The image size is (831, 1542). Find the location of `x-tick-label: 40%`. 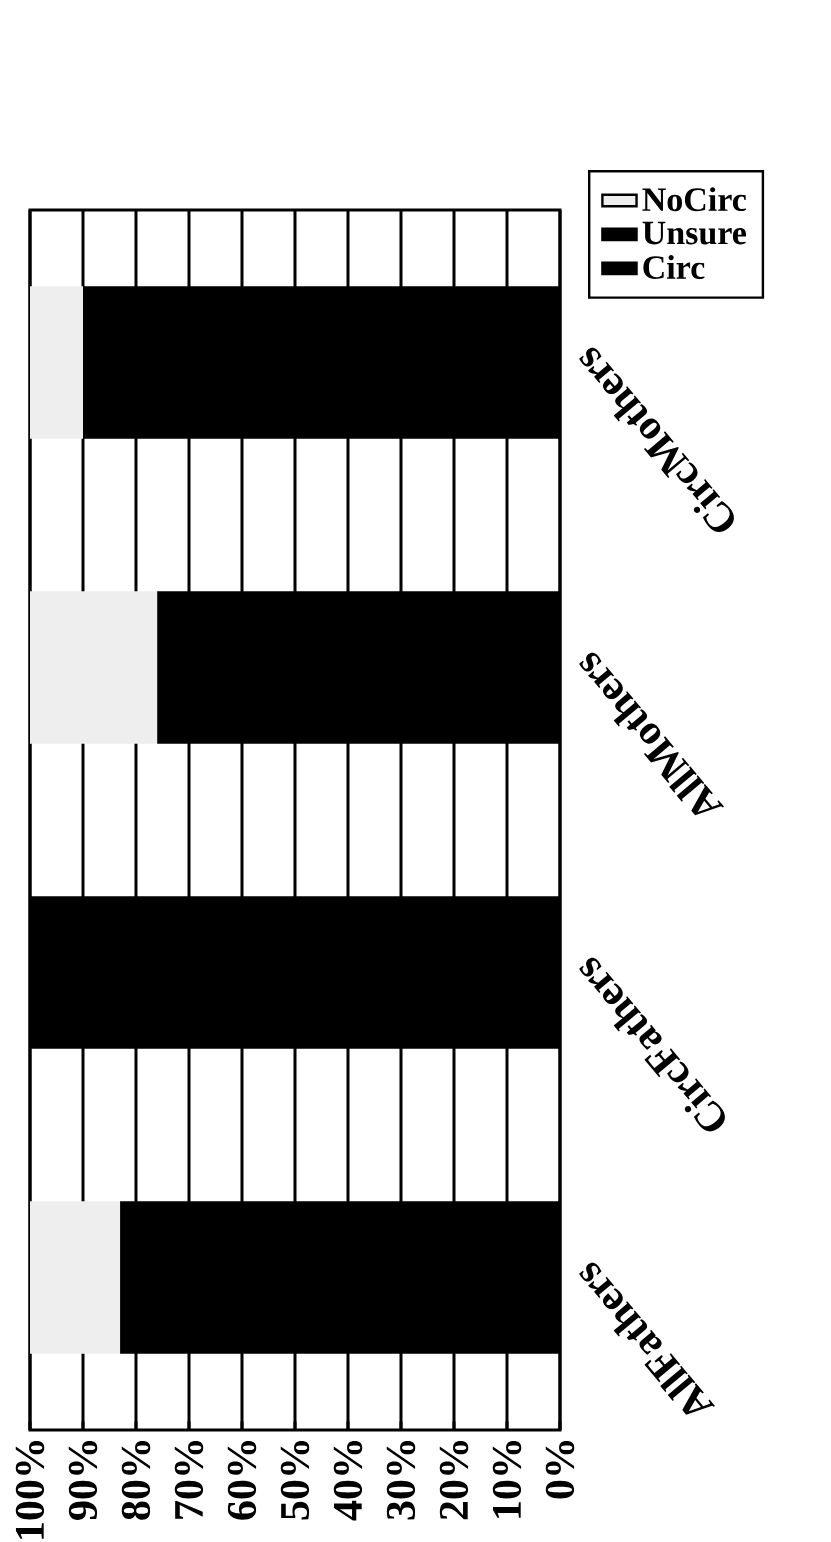

x-tick-label: 40% is located at coordinates (348, 1481).